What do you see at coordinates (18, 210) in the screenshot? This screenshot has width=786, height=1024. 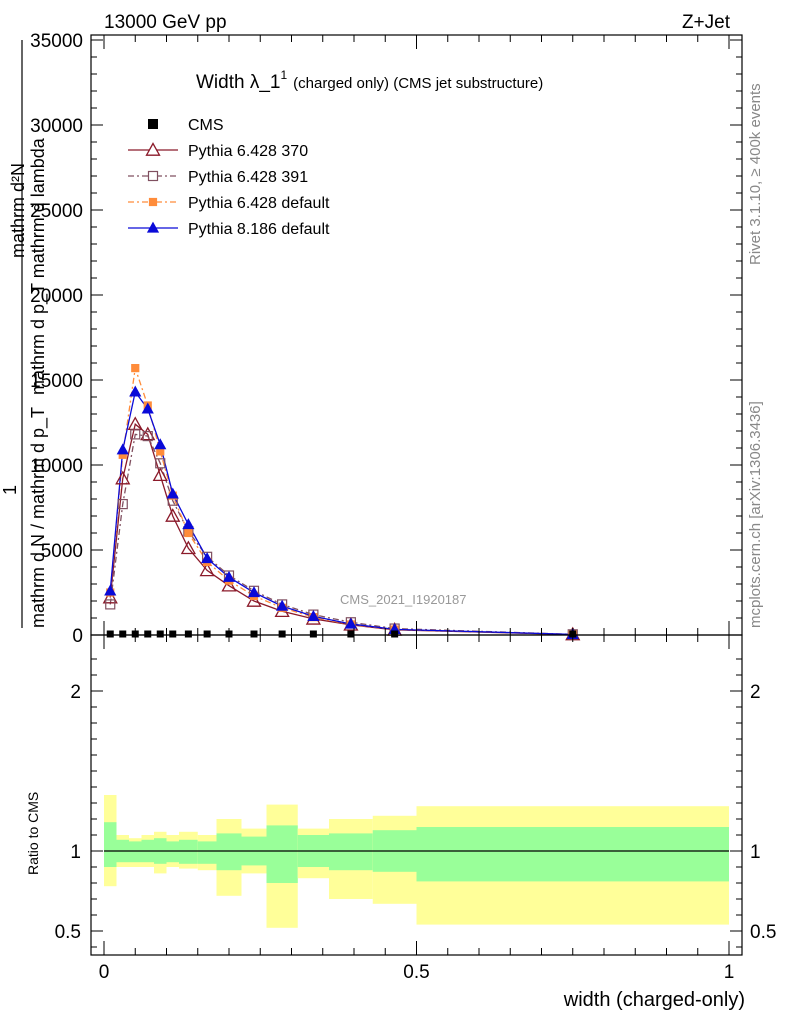 I see `y-axis-label-top: mathrm d²N` at bounding box center [18, 210].